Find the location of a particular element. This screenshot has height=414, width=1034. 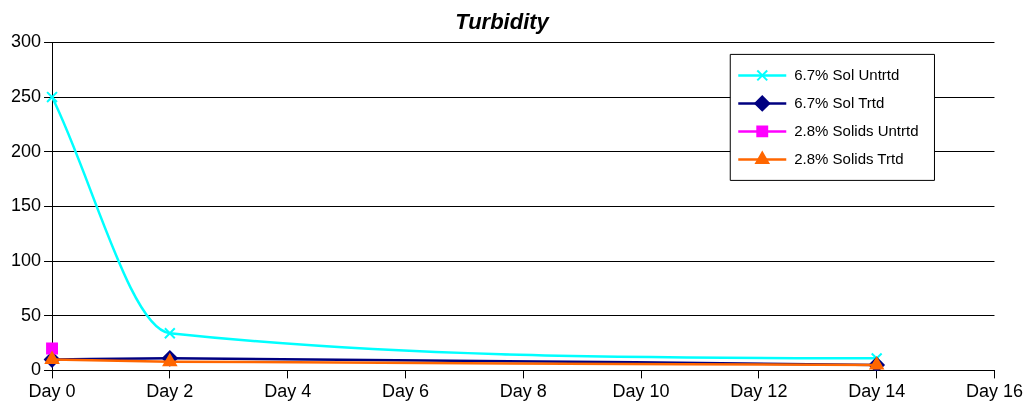

x-tick-label: Day 16 is located at coordinates (994, 391).